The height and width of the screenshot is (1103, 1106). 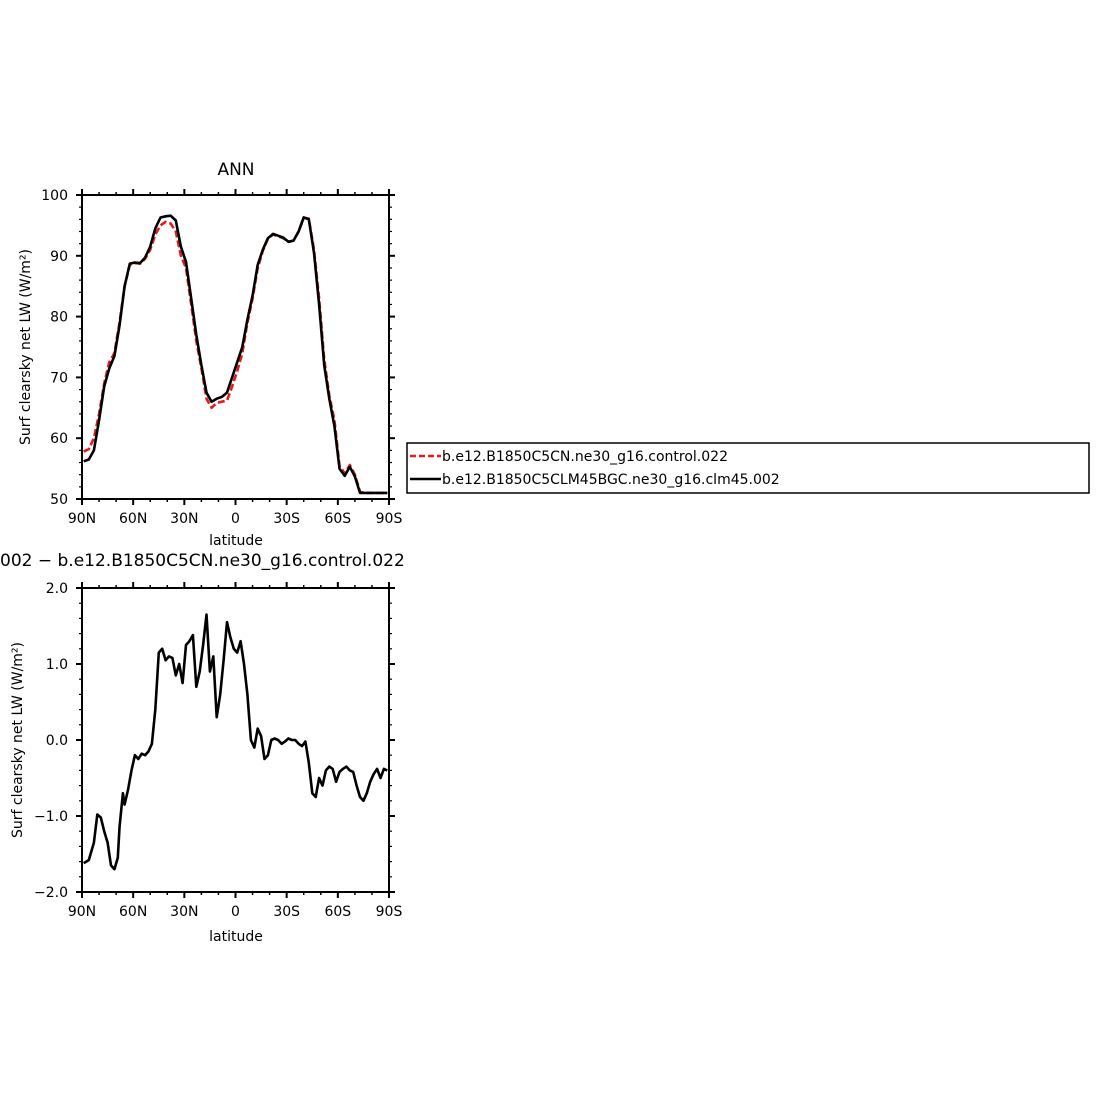 I want to click on bottom-x-tick-label: 90S, so click(x=389, y=912).